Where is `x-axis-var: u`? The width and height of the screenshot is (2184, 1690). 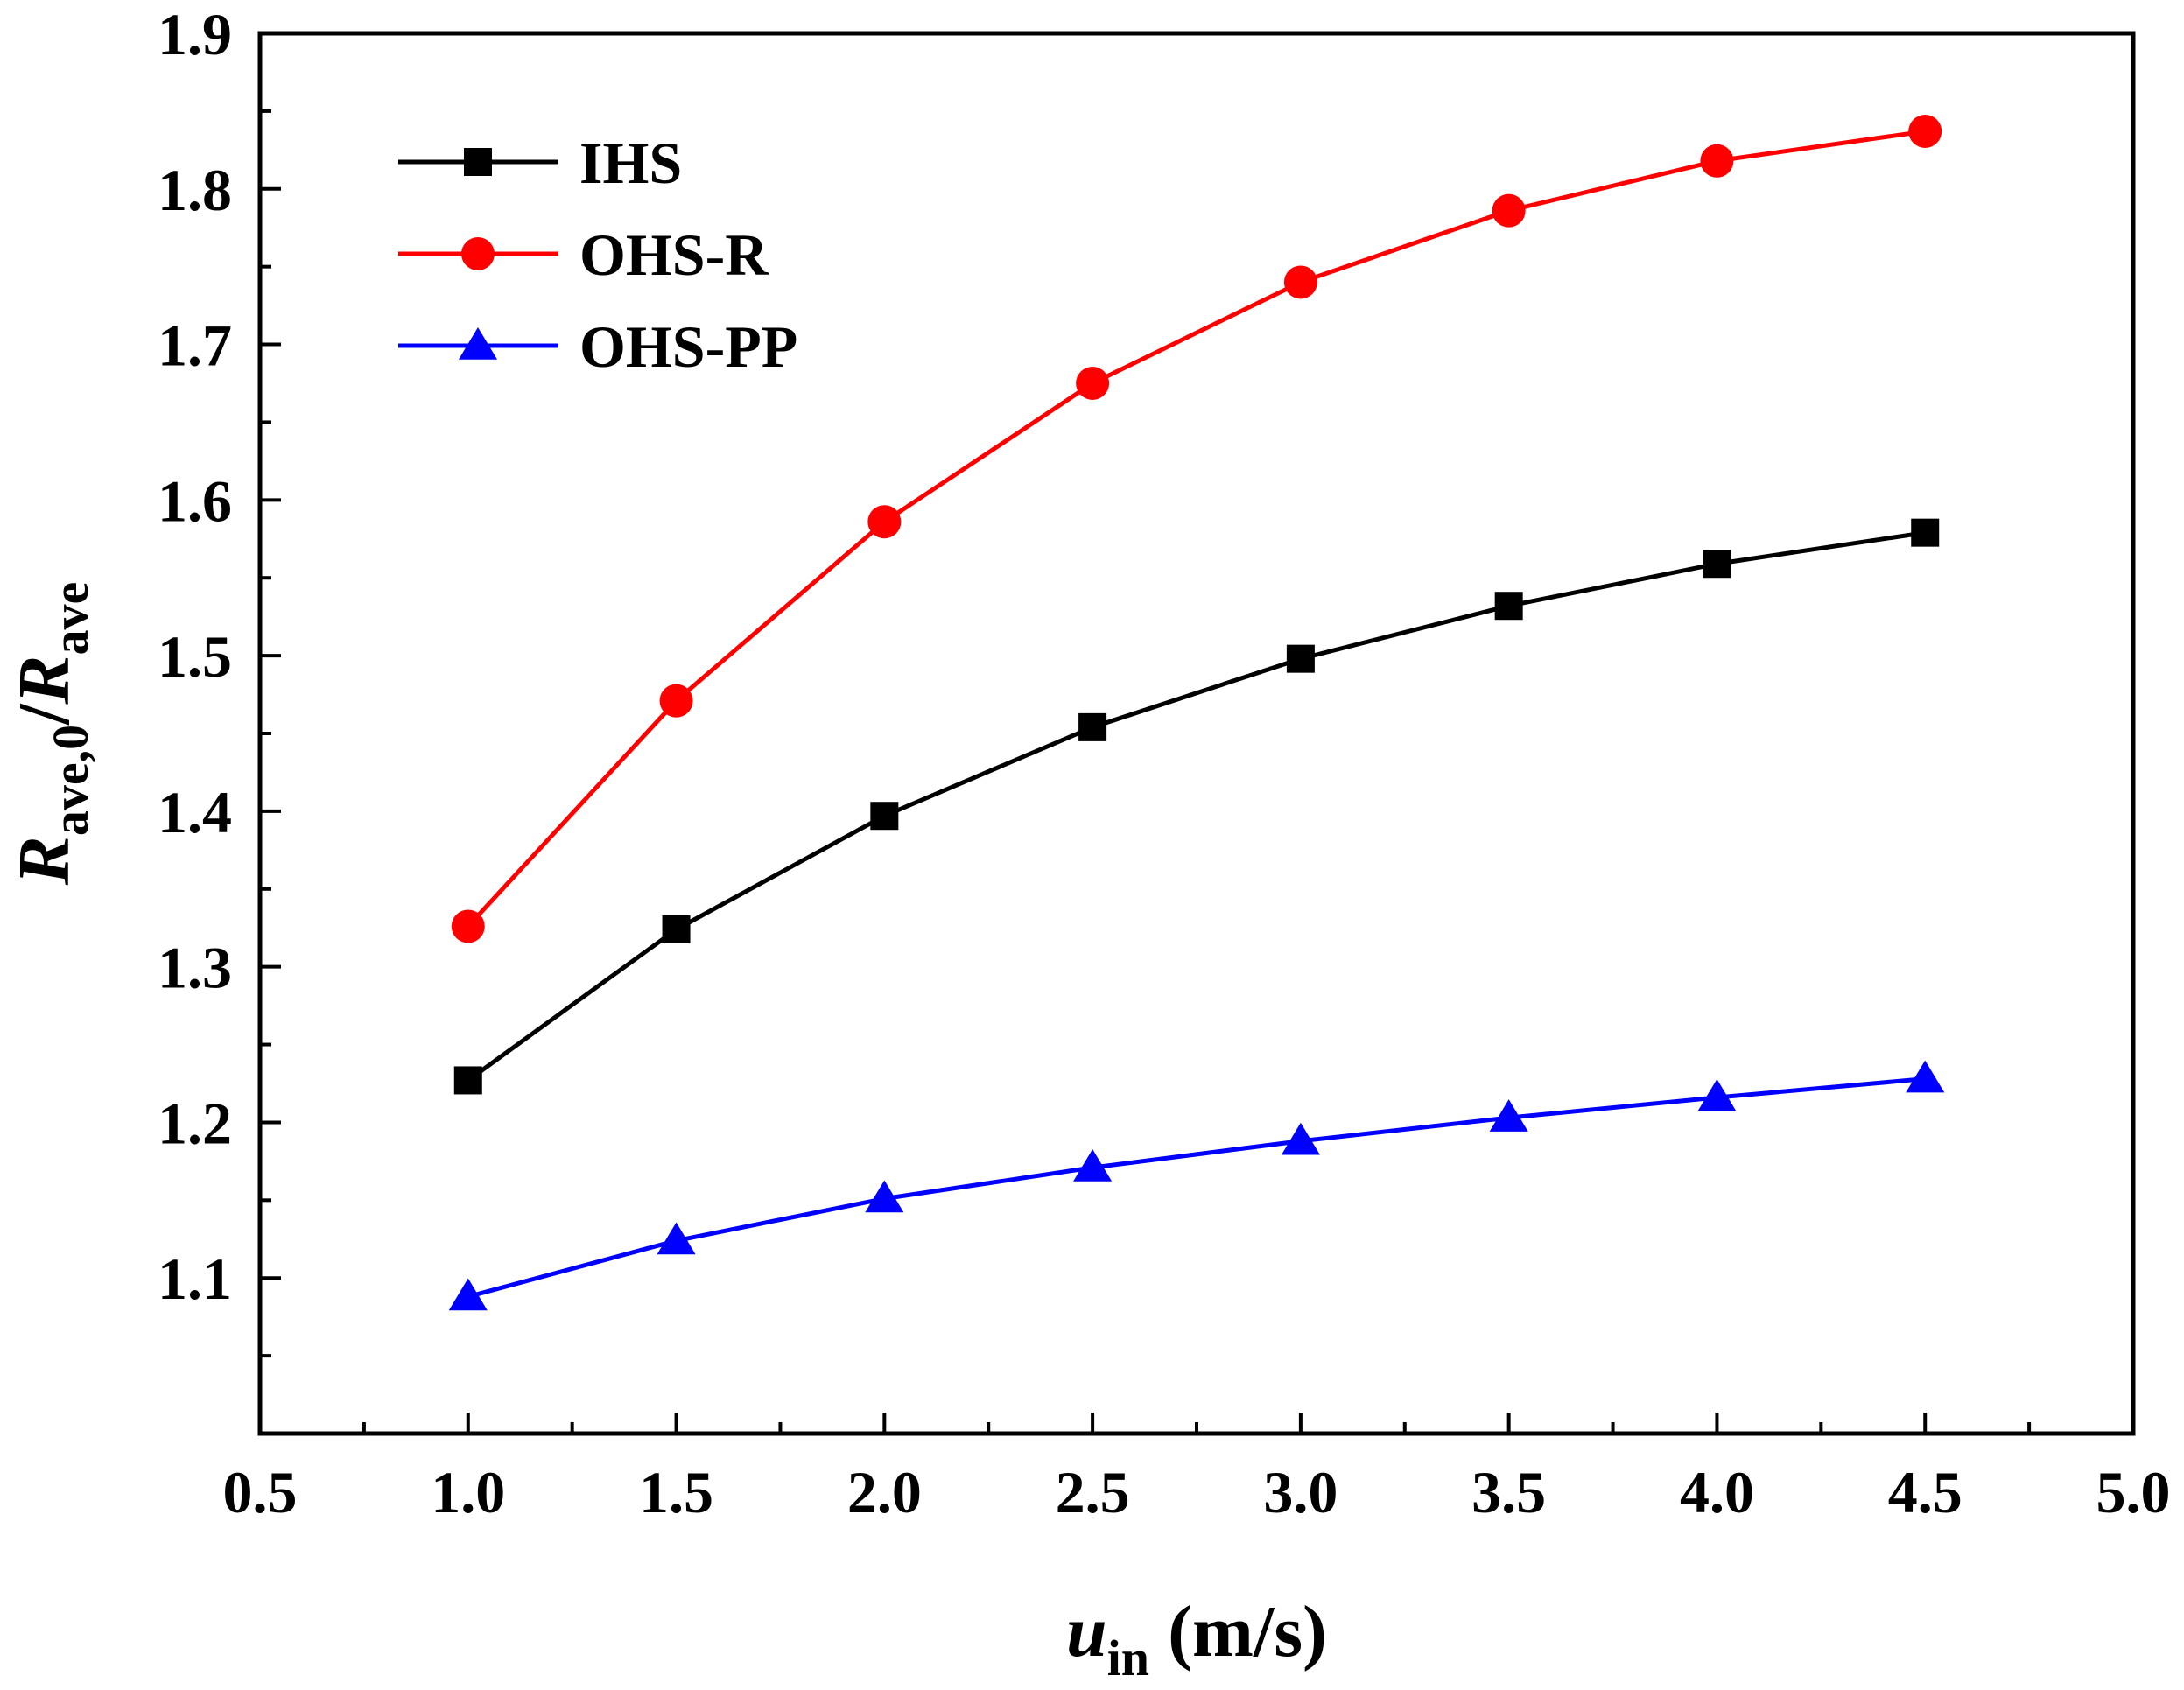
x-axis-var: u is located at coordinates (1086, 1631).